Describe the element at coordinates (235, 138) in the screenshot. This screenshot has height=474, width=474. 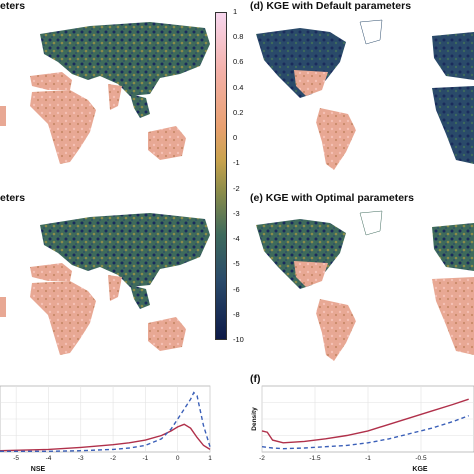
I see `colorbar-tick-label: 0` at that location.